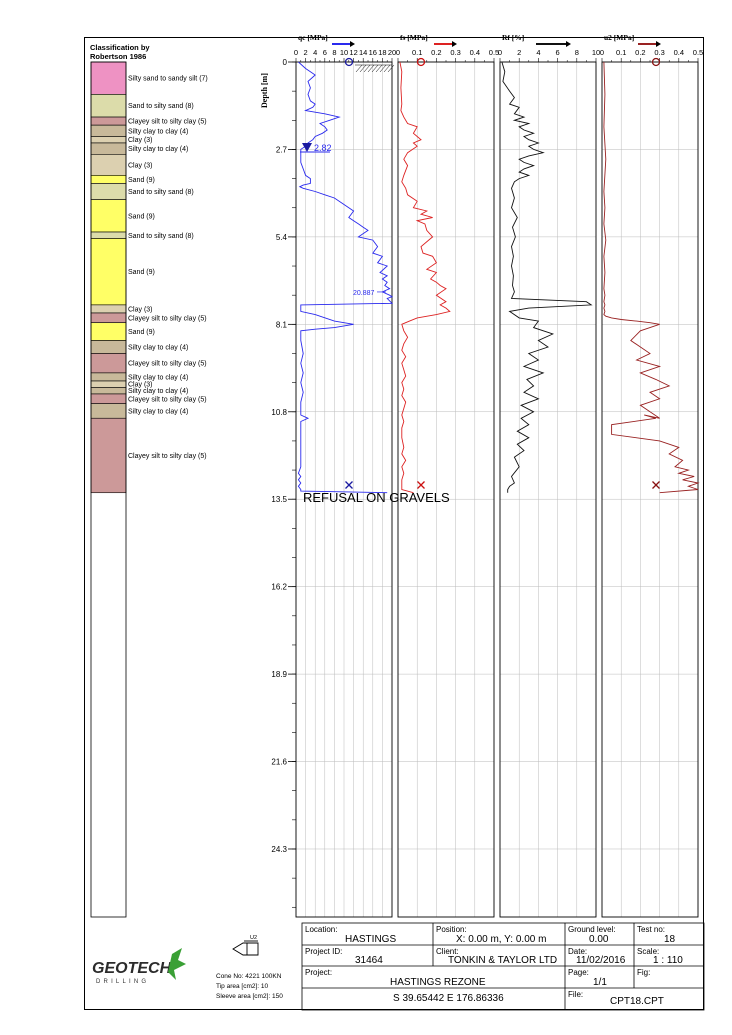 The image size is (732, 1035). Describe the element at coordinates (503, 966) in the screenshot. I see `footer-grid` at that location.